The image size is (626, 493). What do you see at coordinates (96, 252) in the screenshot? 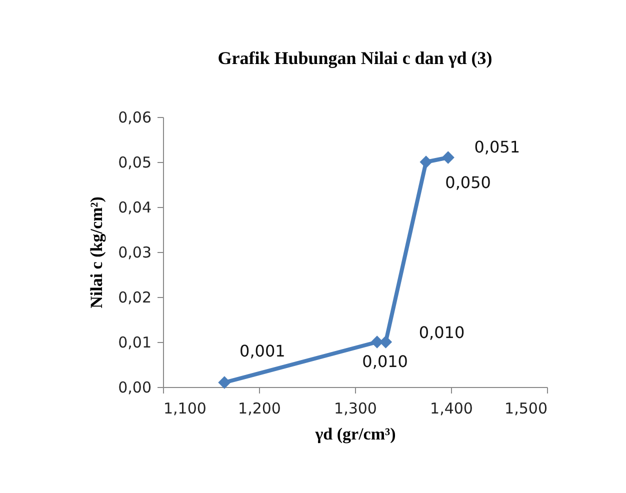
I see `y-axis-title: Nilai c (kg/cm²)` at bounding box center [96, 252].